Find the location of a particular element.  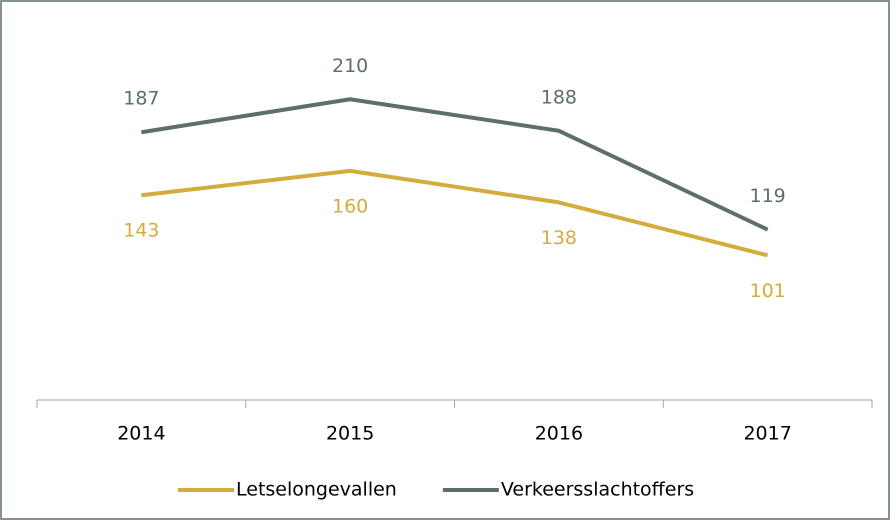

data-label: 143 is located at coordinates (141, 231).